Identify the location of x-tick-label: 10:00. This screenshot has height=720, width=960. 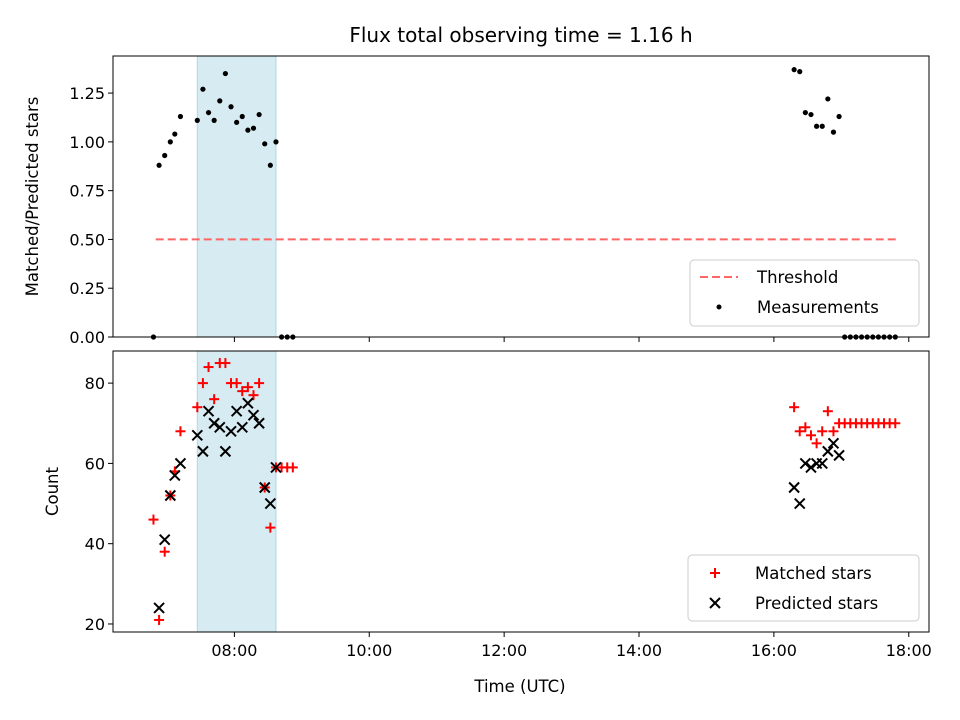
(369, 650).